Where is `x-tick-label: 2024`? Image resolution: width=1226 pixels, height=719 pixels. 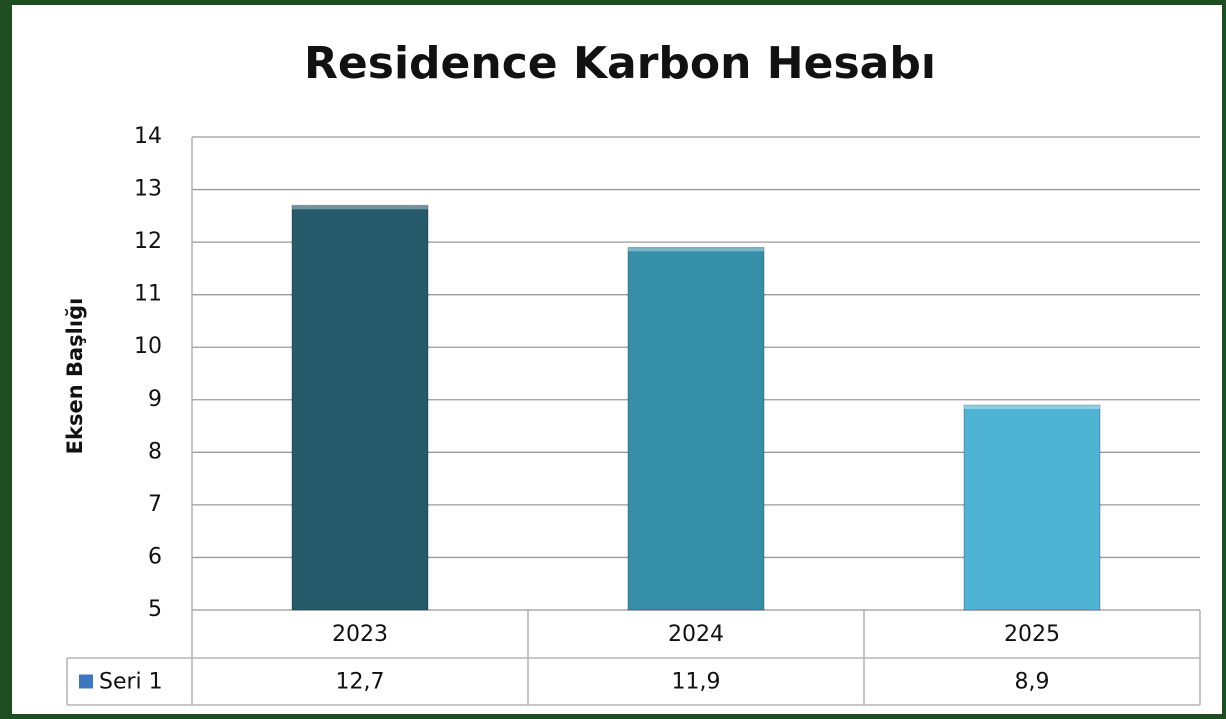
x-tick-label: 2024 is located at coordinates (696, 634).